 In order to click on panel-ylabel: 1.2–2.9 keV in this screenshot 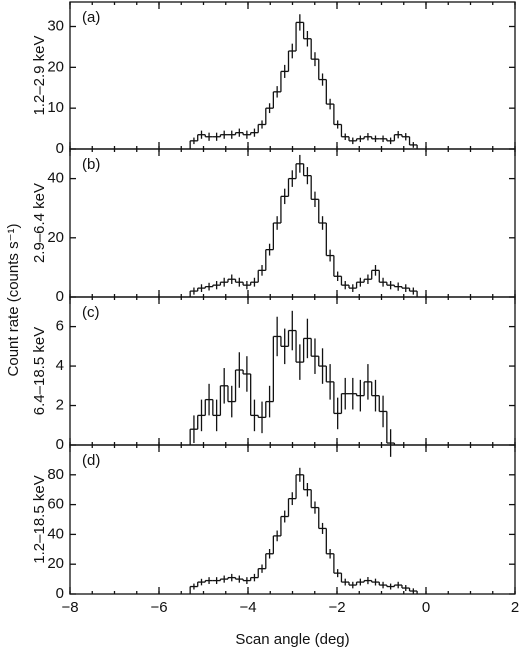, I will do `click(39, 75)`.